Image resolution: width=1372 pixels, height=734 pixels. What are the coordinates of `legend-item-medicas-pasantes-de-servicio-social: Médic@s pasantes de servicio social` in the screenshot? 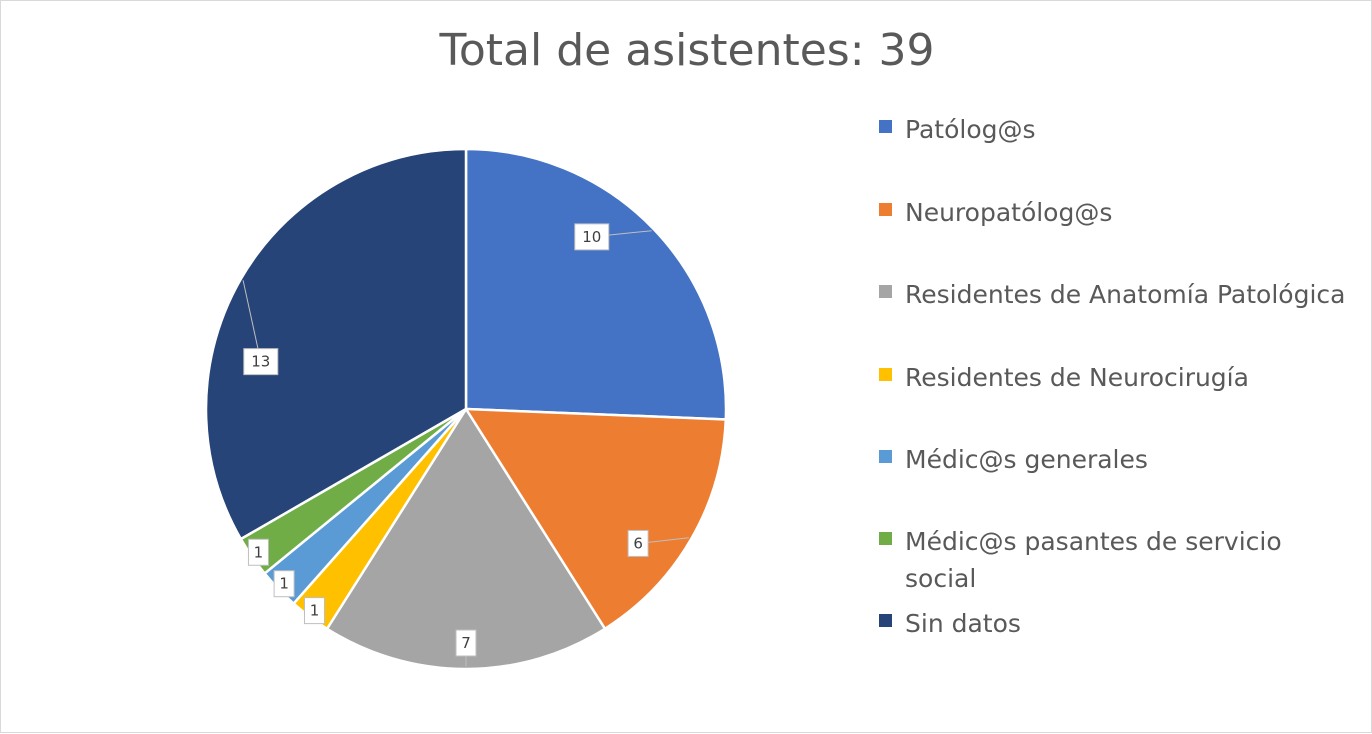 It's located at (1124, 560).